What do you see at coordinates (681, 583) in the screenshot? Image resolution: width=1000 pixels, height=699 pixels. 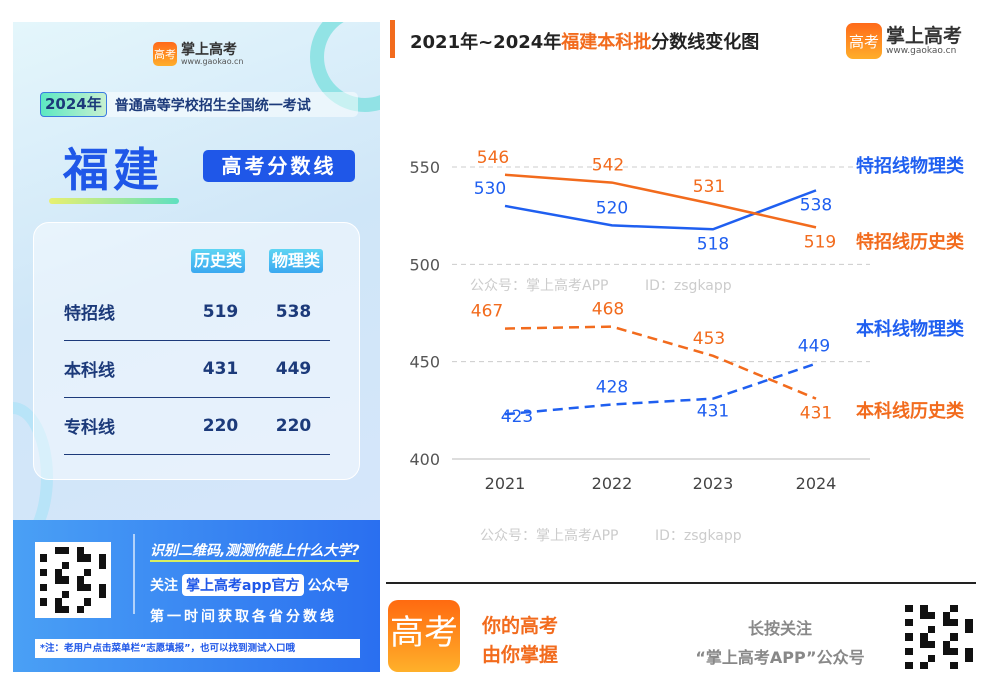 I see `footer-divider` at bounding box center [681, 583].